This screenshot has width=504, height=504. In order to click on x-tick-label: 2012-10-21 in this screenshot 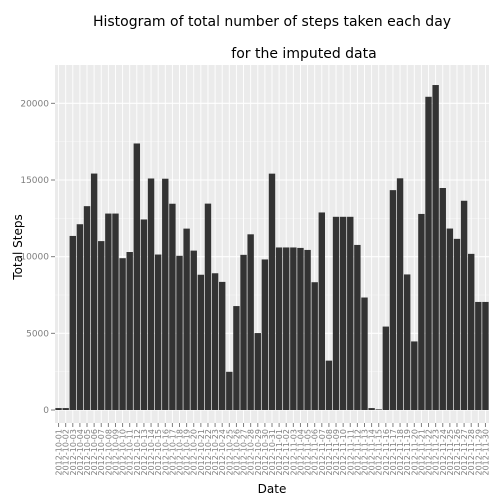, I will do `click(201, 452)`.